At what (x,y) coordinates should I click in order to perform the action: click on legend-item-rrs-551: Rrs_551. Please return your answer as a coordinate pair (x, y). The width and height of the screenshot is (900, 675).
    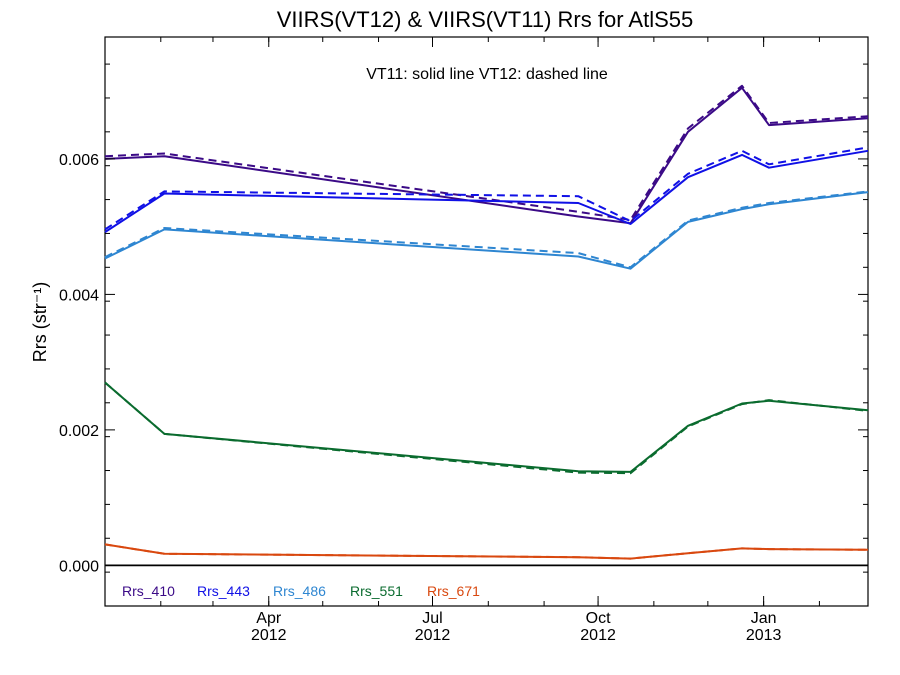
    Looking at the image, I should click on (376, 591).